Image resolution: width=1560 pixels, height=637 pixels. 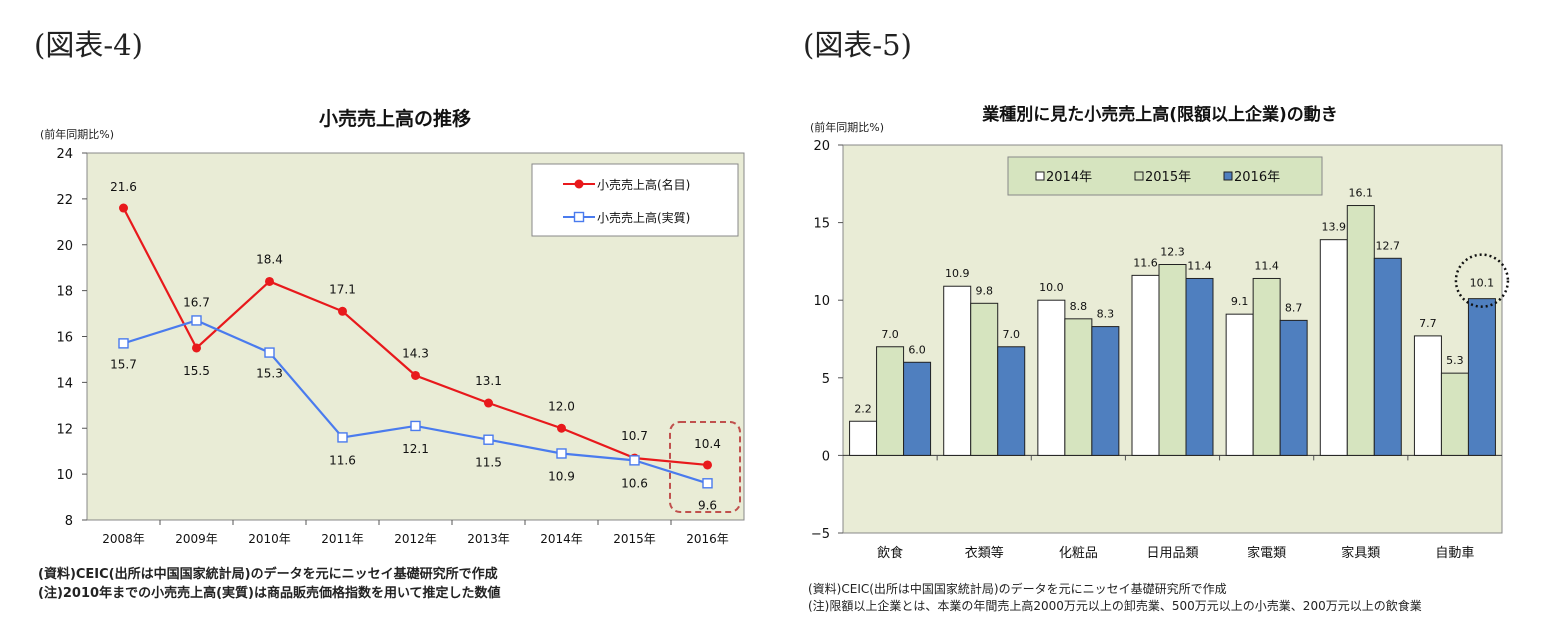 What do you see at coordinates (64, 475) in the screenshot?
I see `y-tick-label: 10` at bounding box center [64, 475].